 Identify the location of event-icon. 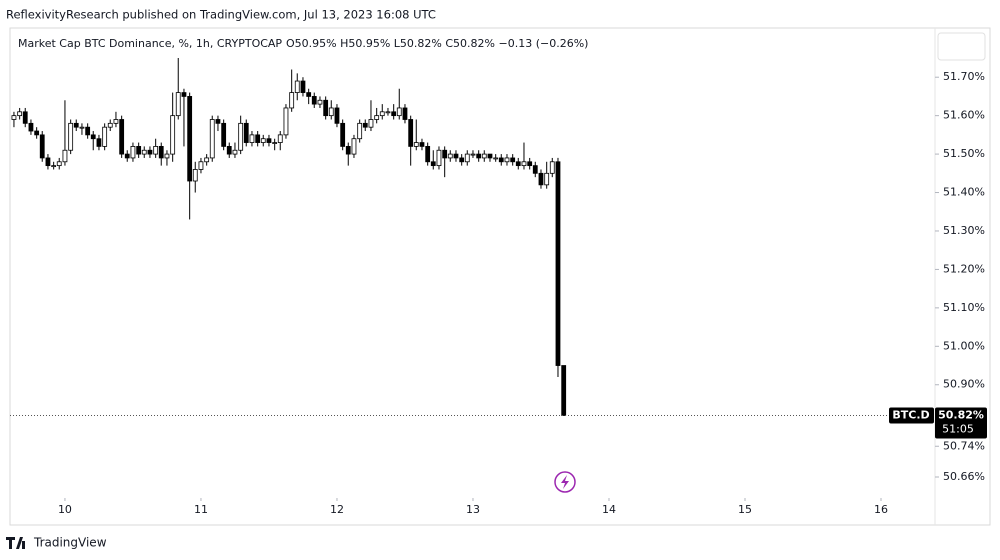
(565, 482).